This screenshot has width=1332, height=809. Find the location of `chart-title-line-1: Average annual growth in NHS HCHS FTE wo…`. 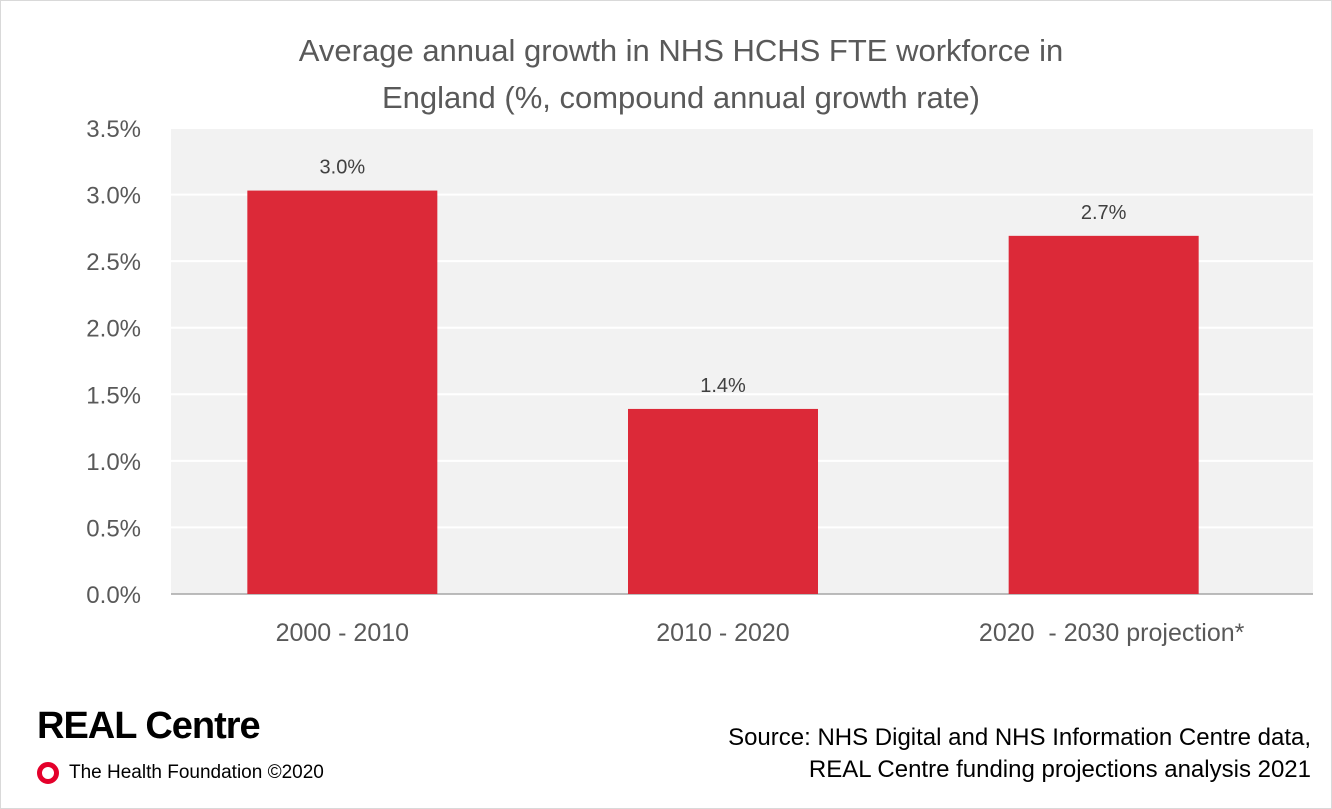

chart-title-line-1: Average annual growth in NHS HCHS FTE wo… is located at coordinates (681, 50).